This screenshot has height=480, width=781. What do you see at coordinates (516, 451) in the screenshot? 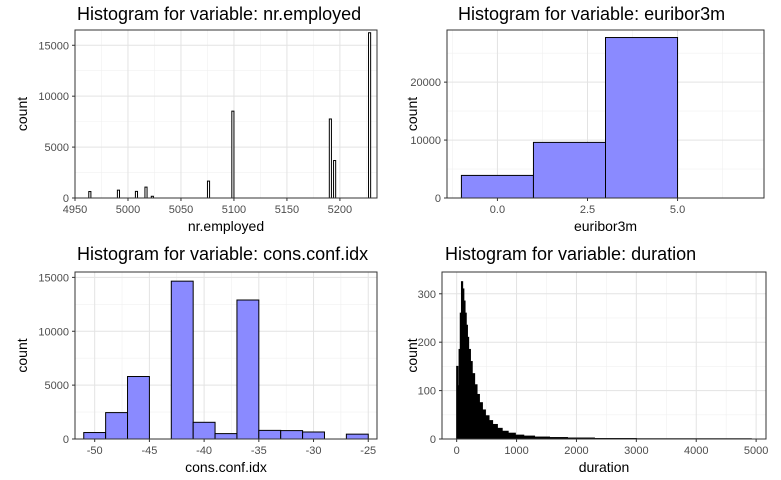
I see `x-tick-label: 1000` at bounding box center [516, 451].